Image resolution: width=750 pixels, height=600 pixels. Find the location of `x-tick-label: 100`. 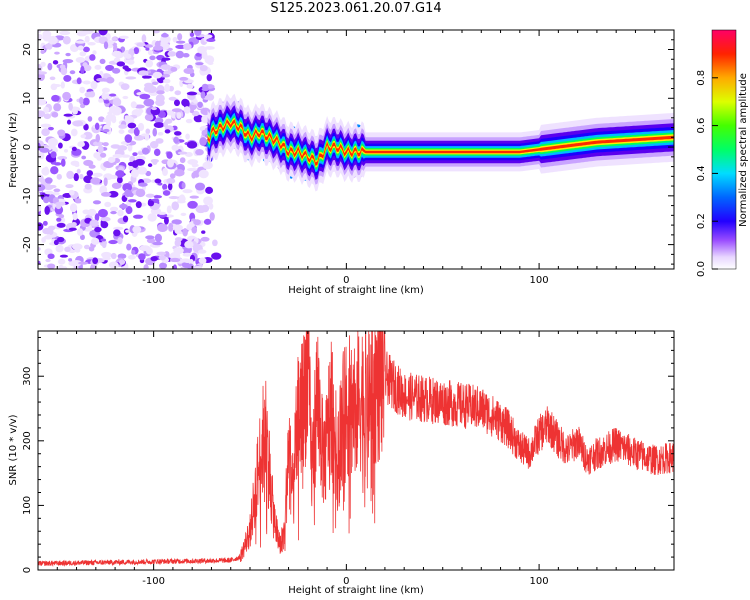

x-tick-label: 100 is located at coordinates (539, 280).